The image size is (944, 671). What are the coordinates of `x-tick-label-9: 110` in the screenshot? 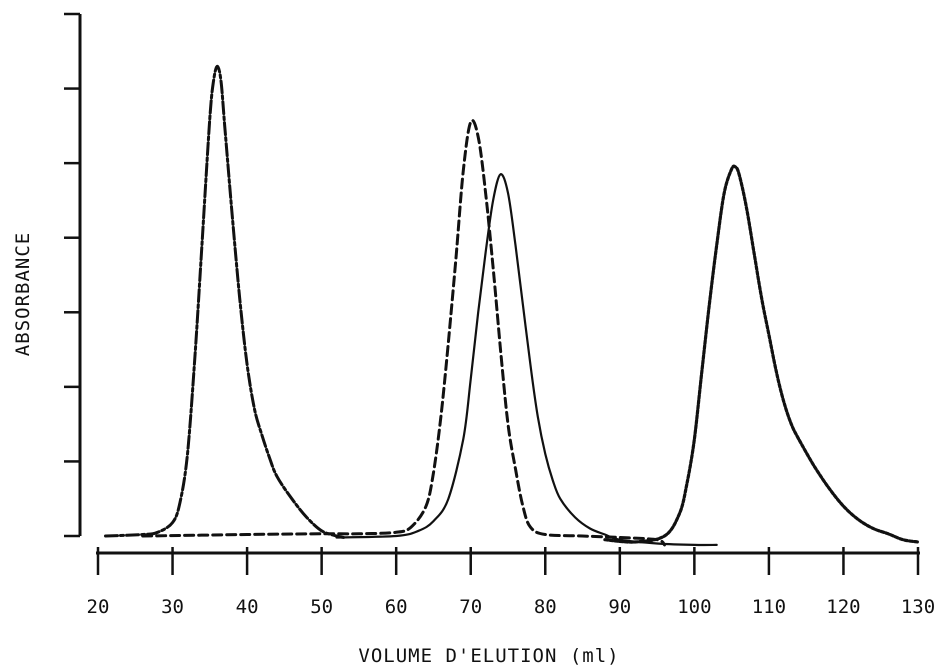 It's located at (769, 607).